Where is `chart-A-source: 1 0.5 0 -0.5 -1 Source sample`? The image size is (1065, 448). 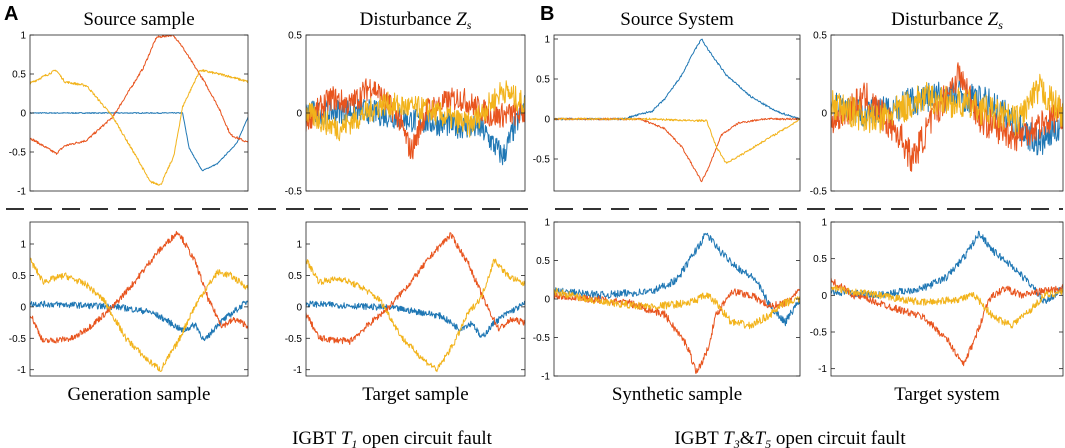
chart-A-source: 1 0.5 0 -0.5 -1 Source sample is located at coordinates (129, 103).